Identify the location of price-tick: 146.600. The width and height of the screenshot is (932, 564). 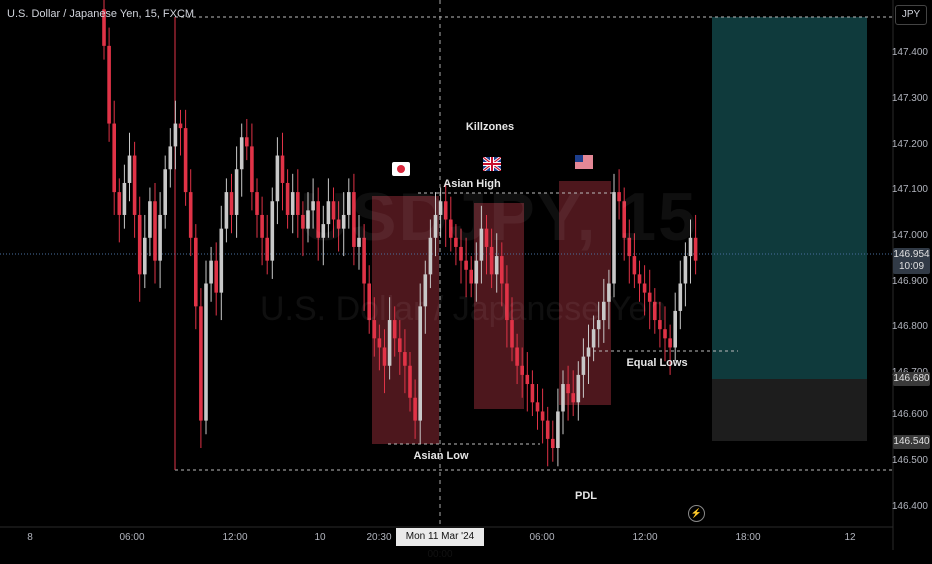
(909, 414).